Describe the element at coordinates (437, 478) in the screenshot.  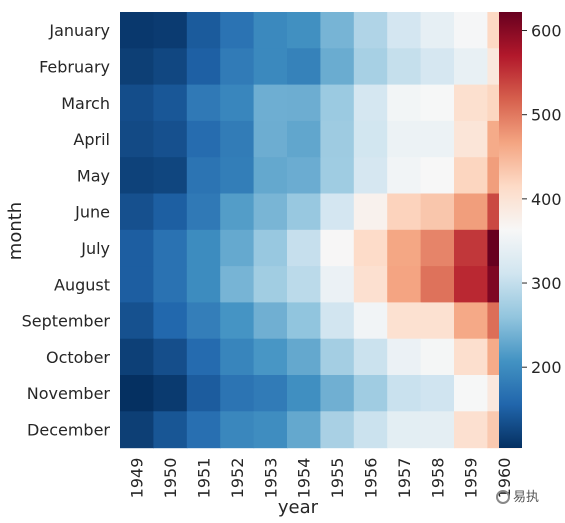
I see `year-tick-label: 1958` at that location.